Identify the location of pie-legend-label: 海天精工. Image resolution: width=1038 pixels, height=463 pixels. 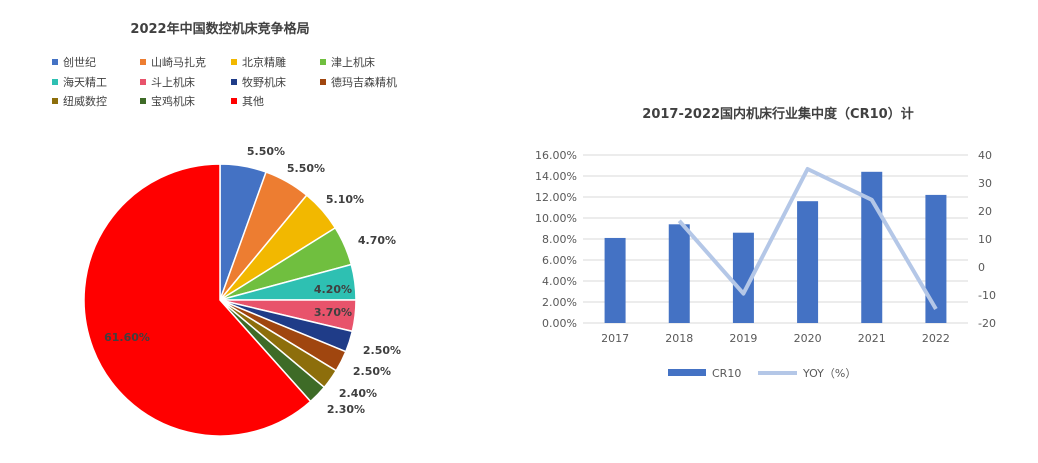
(85, 82).